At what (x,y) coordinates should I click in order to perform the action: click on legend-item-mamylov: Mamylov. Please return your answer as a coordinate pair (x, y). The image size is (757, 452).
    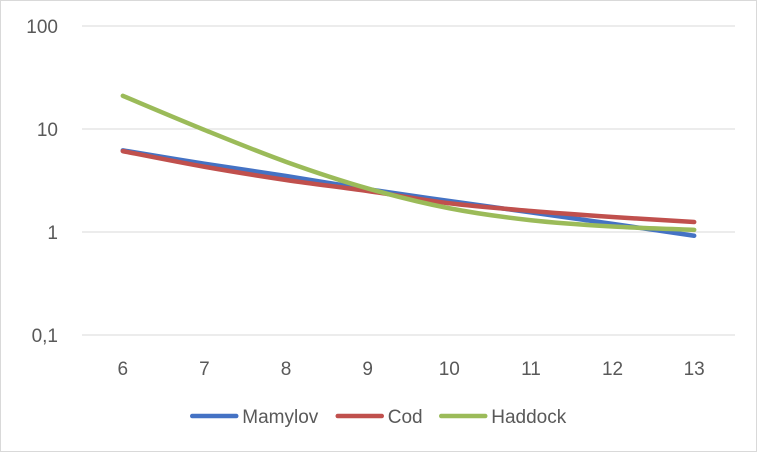
    Looking at the image, I should click on (254, 417).